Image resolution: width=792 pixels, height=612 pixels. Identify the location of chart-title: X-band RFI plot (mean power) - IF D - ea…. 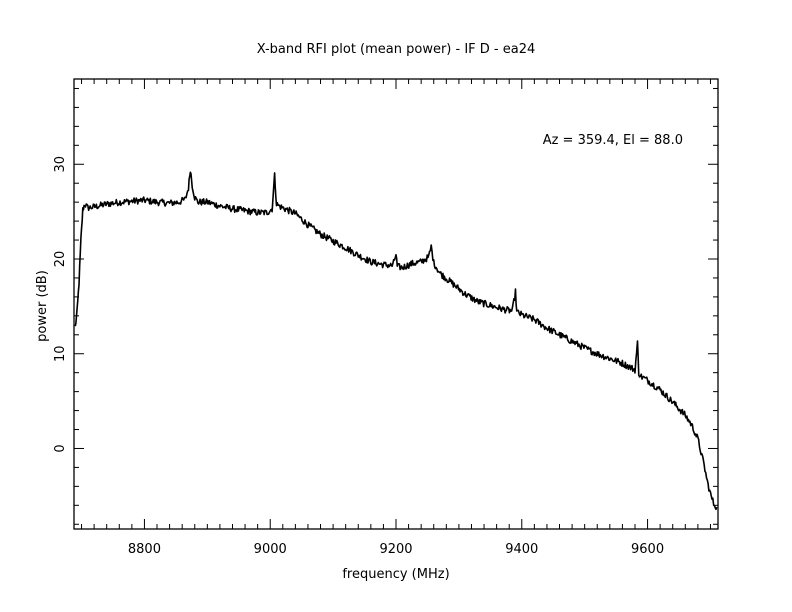
(396, 49).